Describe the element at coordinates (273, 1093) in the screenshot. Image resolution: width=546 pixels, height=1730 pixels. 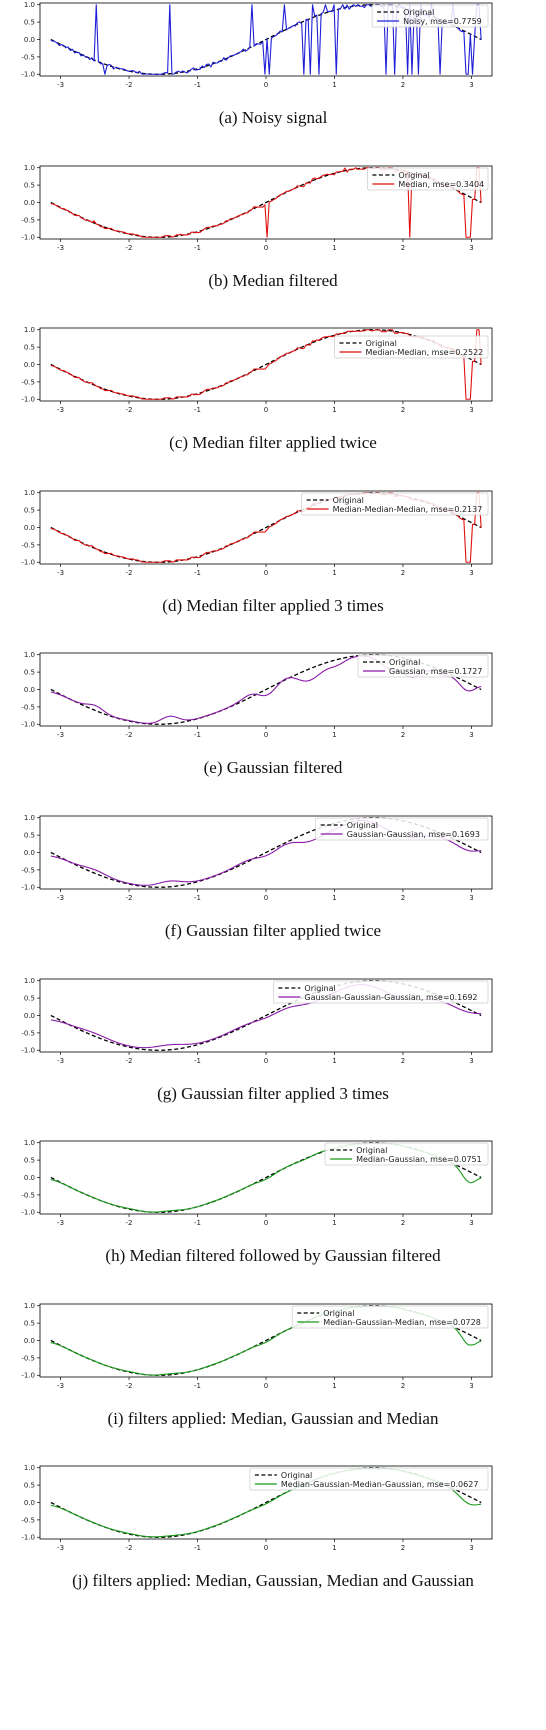
I see `chart-caption: (g) Gaussian filter applied 3 times` at that location.